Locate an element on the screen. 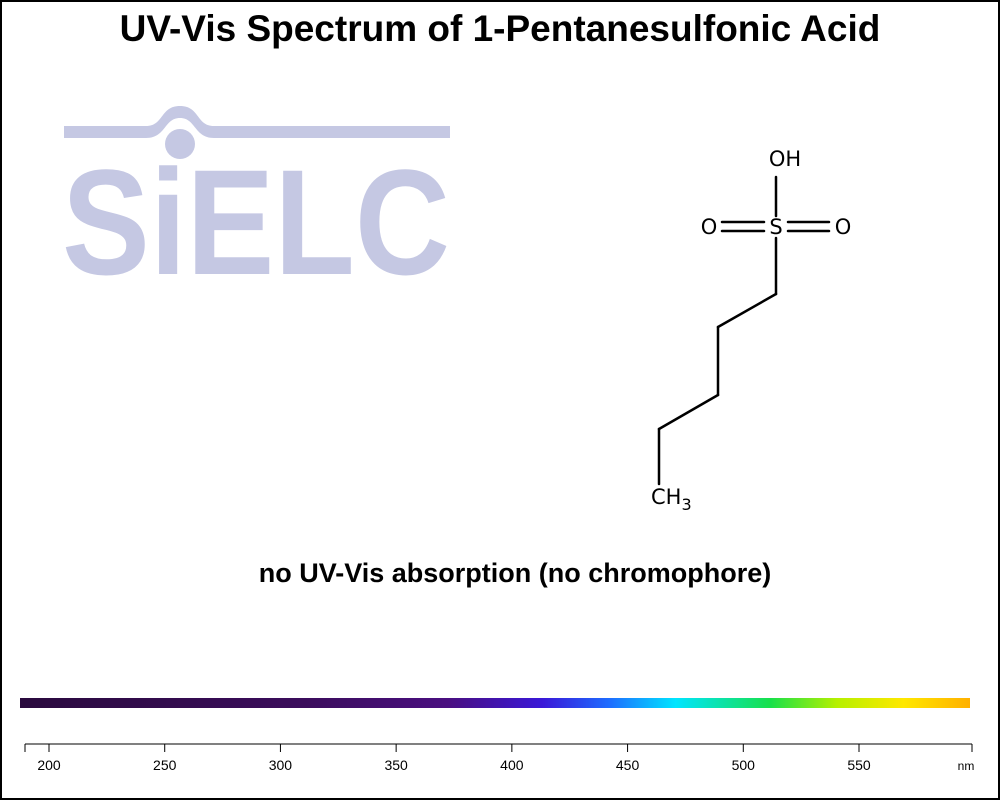  sulfur-label: S is located at coordinates (775, 227).